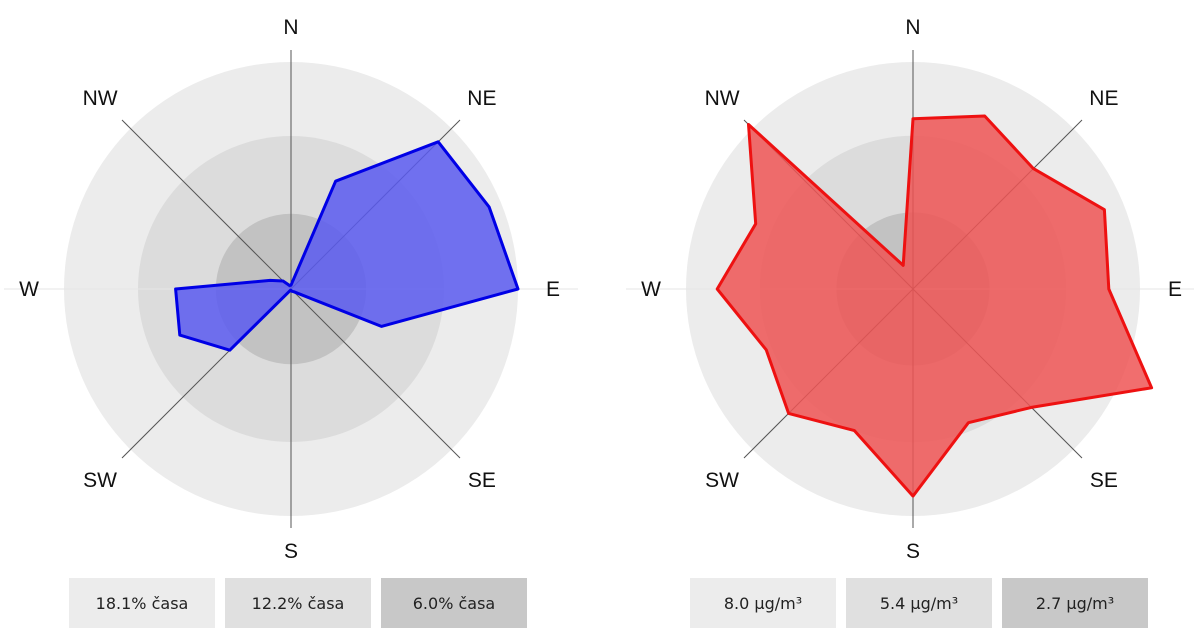 The image size is (1194, 628). I want to click on legend-box-middle: 5.4 µg/m³, so click(919, 603).